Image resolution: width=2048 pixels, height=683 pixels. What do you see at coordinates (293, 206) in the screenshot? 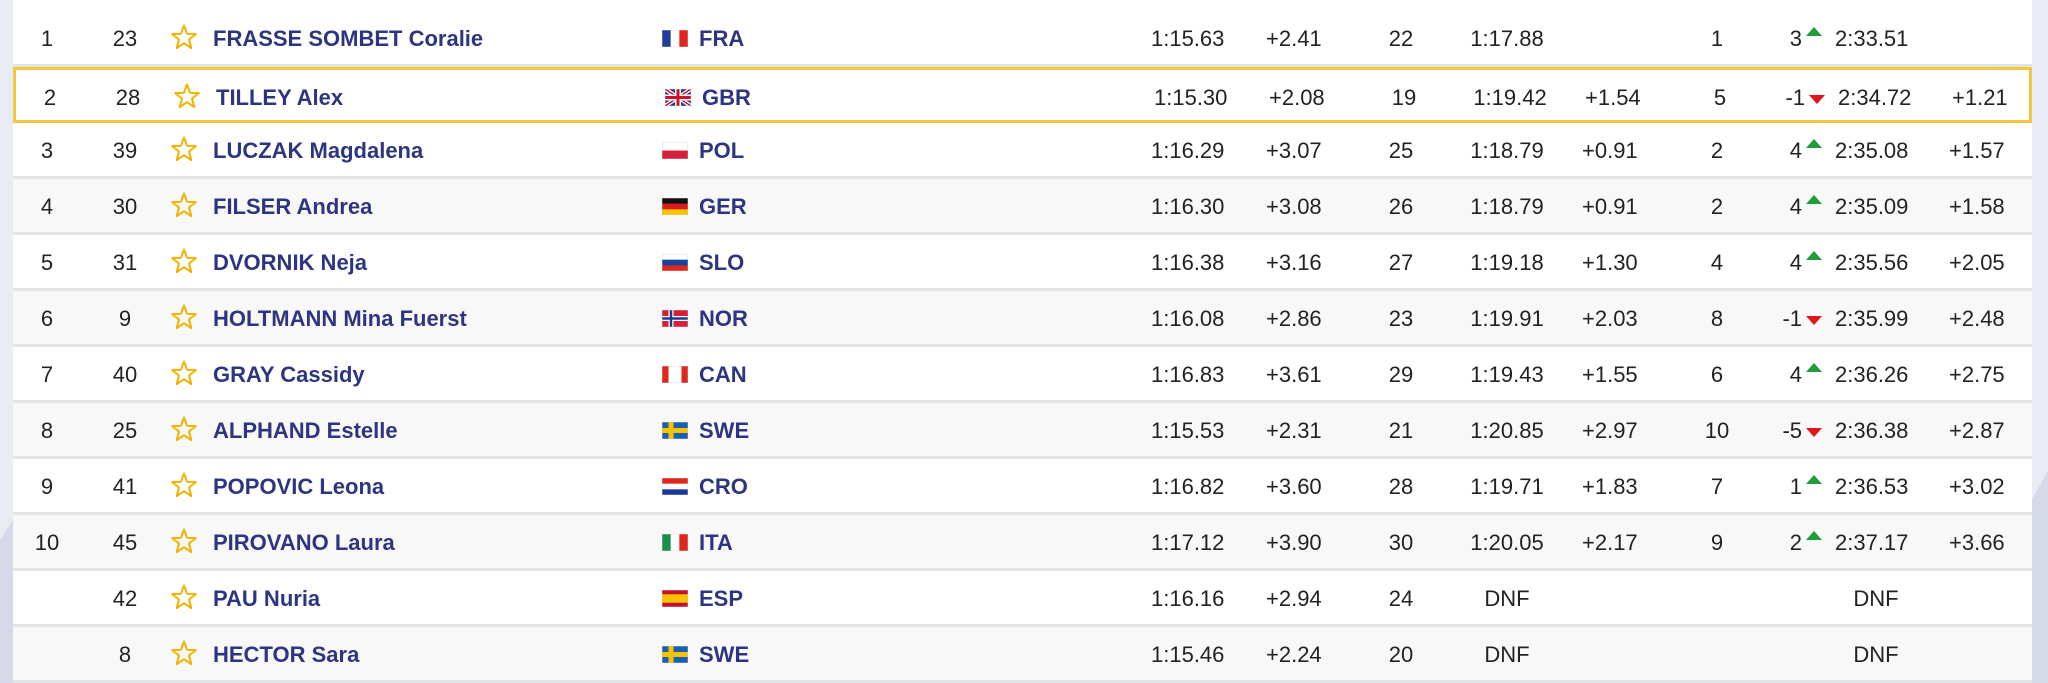
I see `name: FILSER Andrea` at bounding box center [293, 206].